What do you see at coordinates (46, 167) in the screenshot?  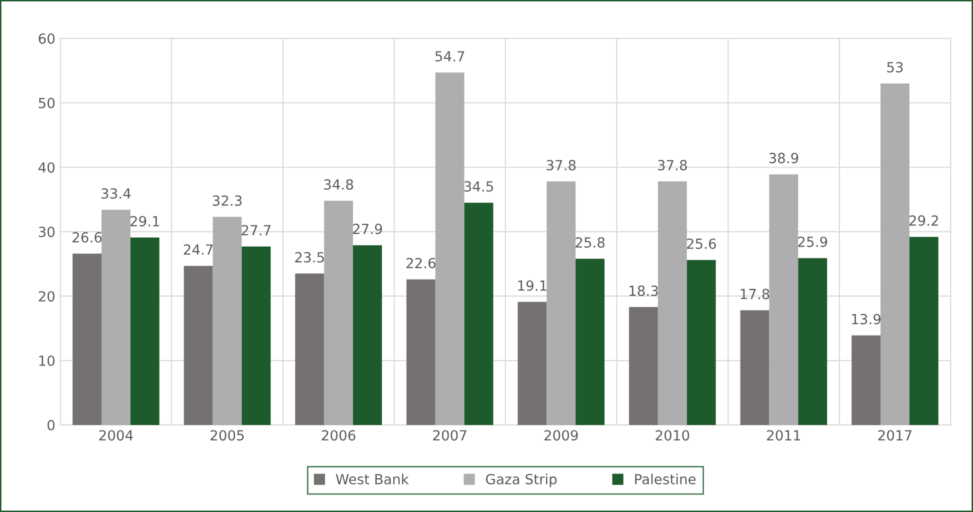 I see `y-tick-label: 40` at bounding box center [46, 167].